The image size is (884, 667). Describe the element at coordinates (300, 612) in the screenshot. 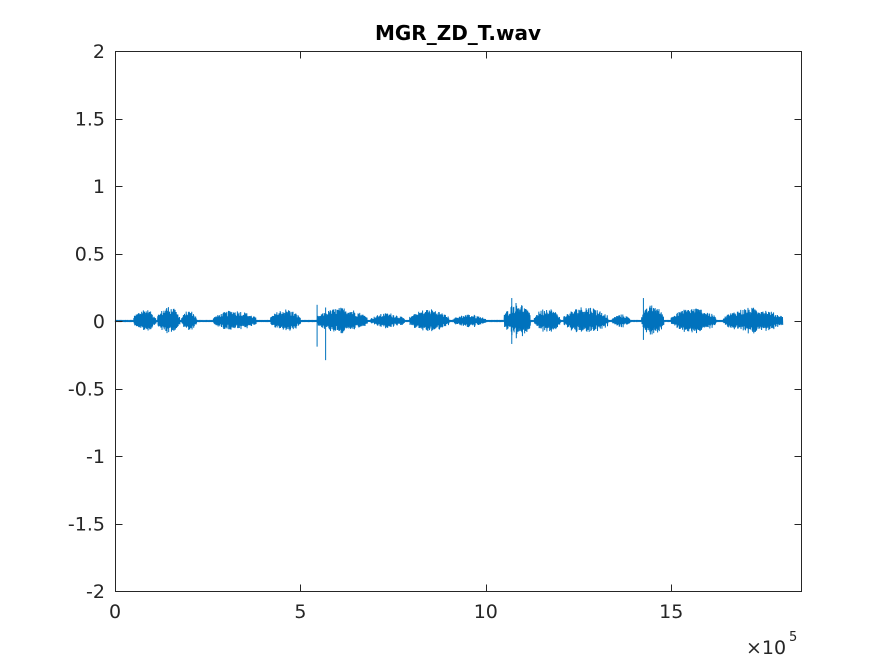

I see `x-tick-label: 5` at that location.